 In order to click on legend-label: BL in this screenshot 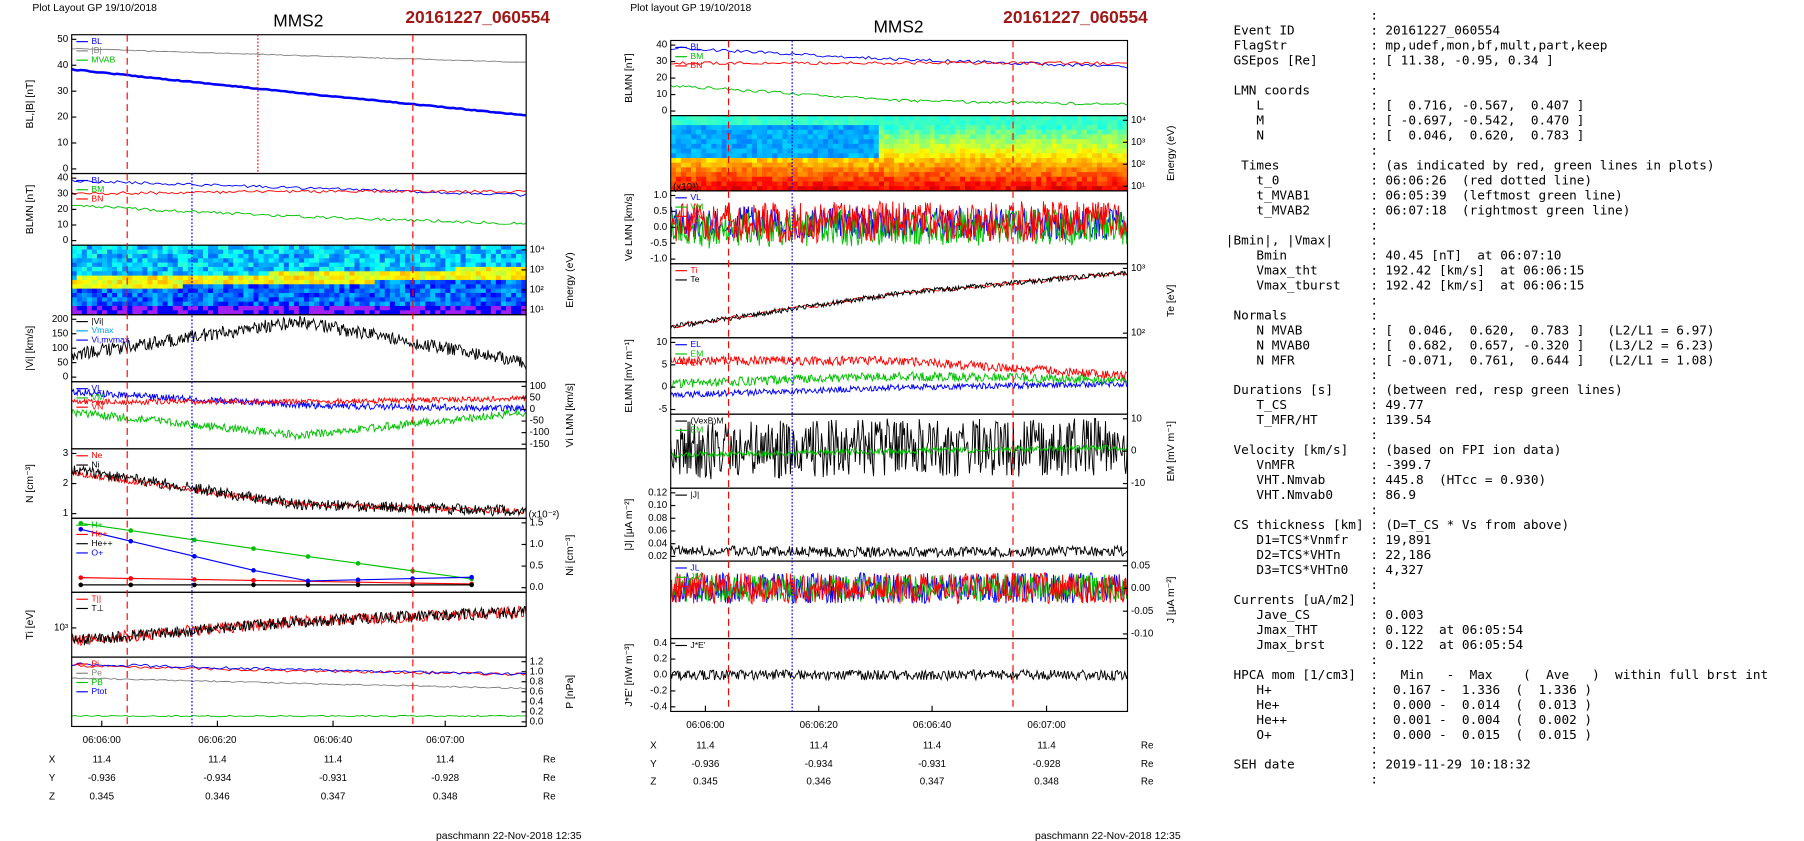, I will do `click(695, 47)`.